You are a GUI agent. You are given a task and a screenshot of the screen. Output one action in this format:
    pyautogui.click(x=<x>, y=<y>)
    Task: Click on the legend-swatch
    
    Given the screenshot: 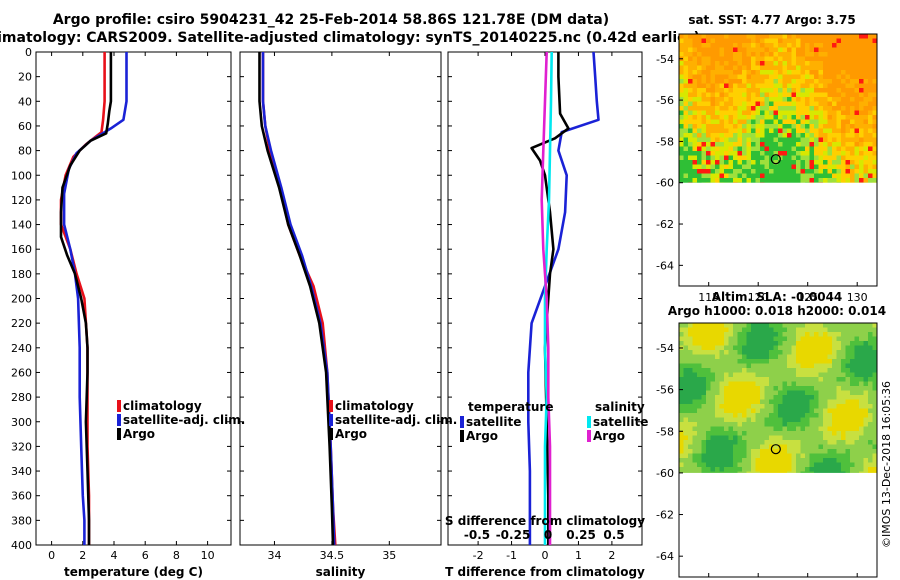 What is the action you would take?
    pyautogui.click(x=462, y=436)
    